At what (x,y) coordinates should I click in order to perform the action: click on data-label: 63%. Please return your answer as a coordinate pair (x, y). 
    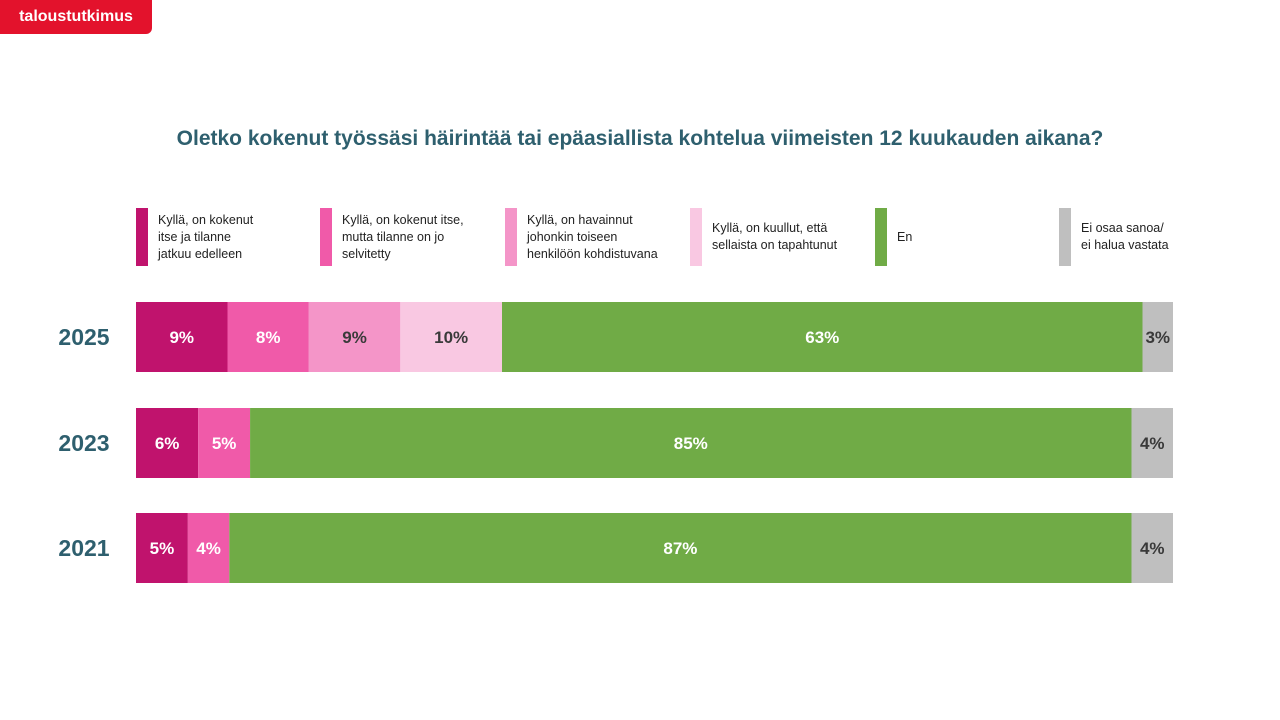
    Looking at the image, I should click on (822, 337).